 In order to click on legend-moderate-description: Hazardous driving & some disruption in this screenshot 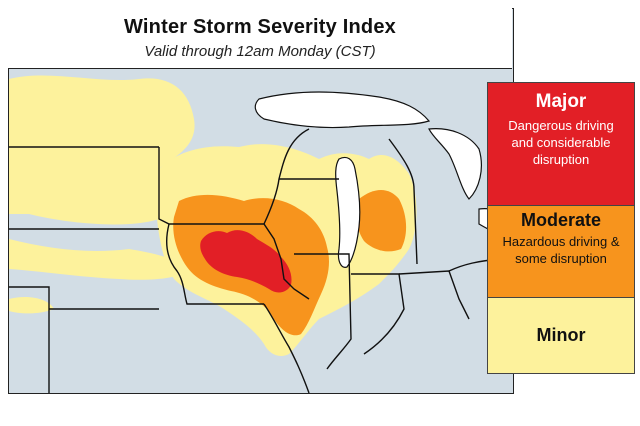, I will do `click(561, 250)`.